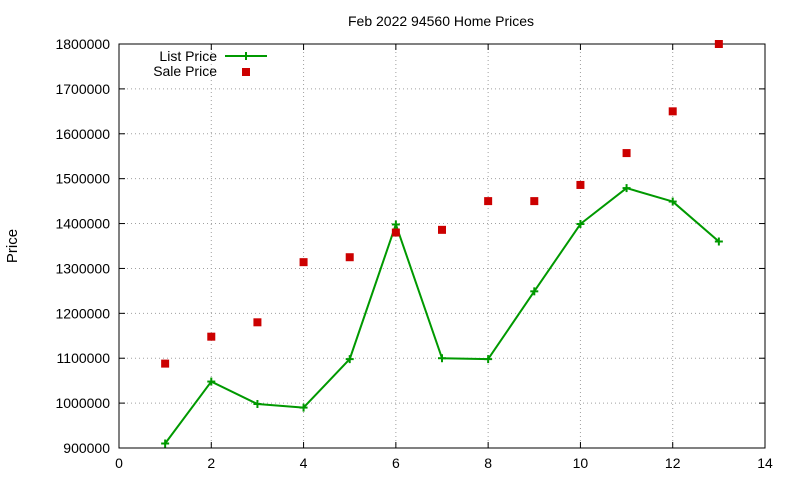  Describe the element at coordinates (82, 403) in the screenshot. I see `y-tick-label: 1000000` at that location.